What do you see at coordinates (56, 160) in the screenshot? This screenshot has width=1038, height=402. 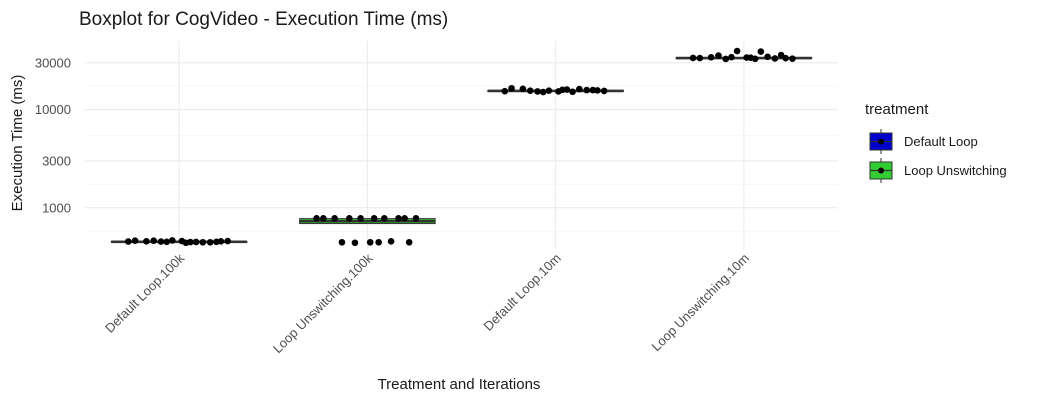 I see `y-tick-label: 3000` at bounding box center [56, 160].